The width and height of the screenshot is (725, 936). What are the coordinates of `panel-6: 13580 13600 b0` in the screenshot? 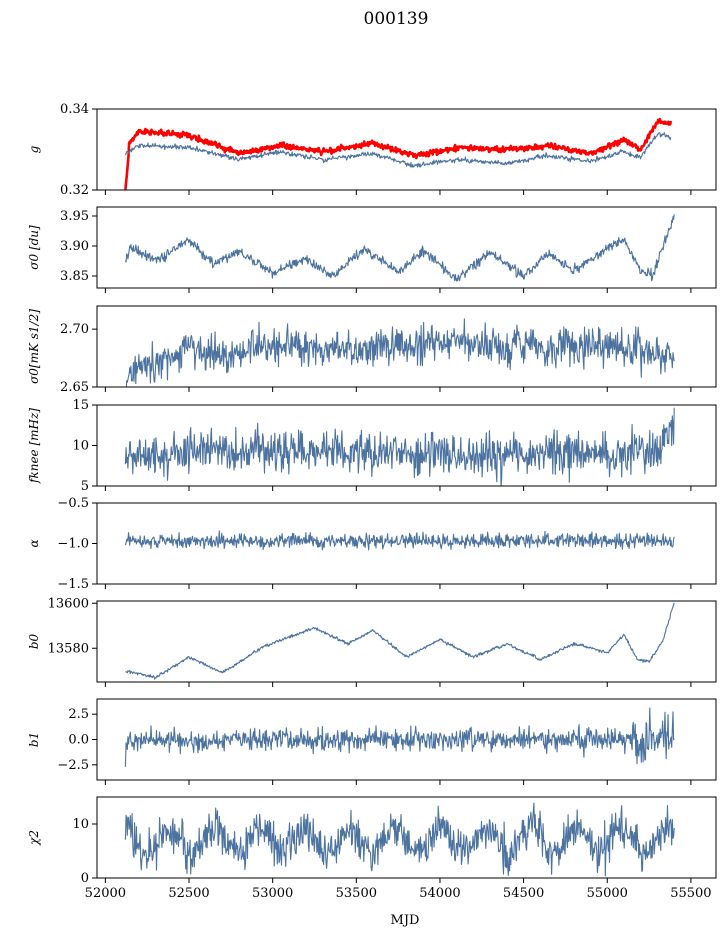 It's located at (372, 641).